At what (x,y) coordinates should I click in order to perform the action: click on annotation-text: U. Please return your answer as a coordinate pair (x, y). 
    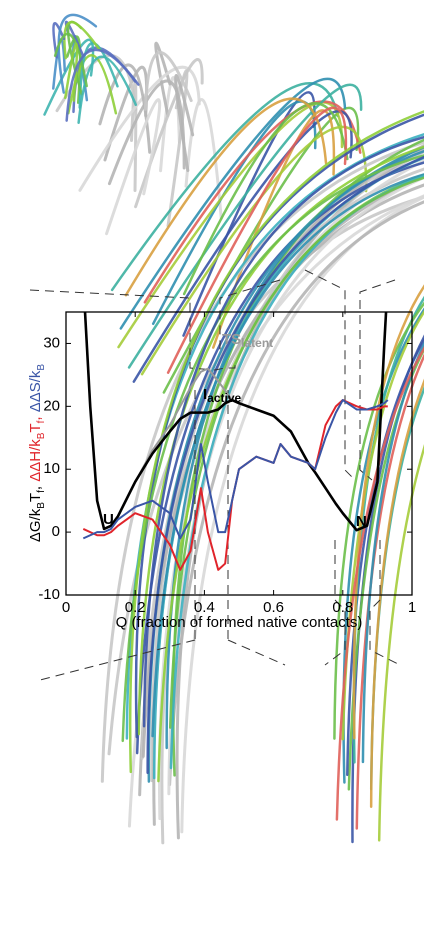
    Looking at the image, I should click on (108, 519).